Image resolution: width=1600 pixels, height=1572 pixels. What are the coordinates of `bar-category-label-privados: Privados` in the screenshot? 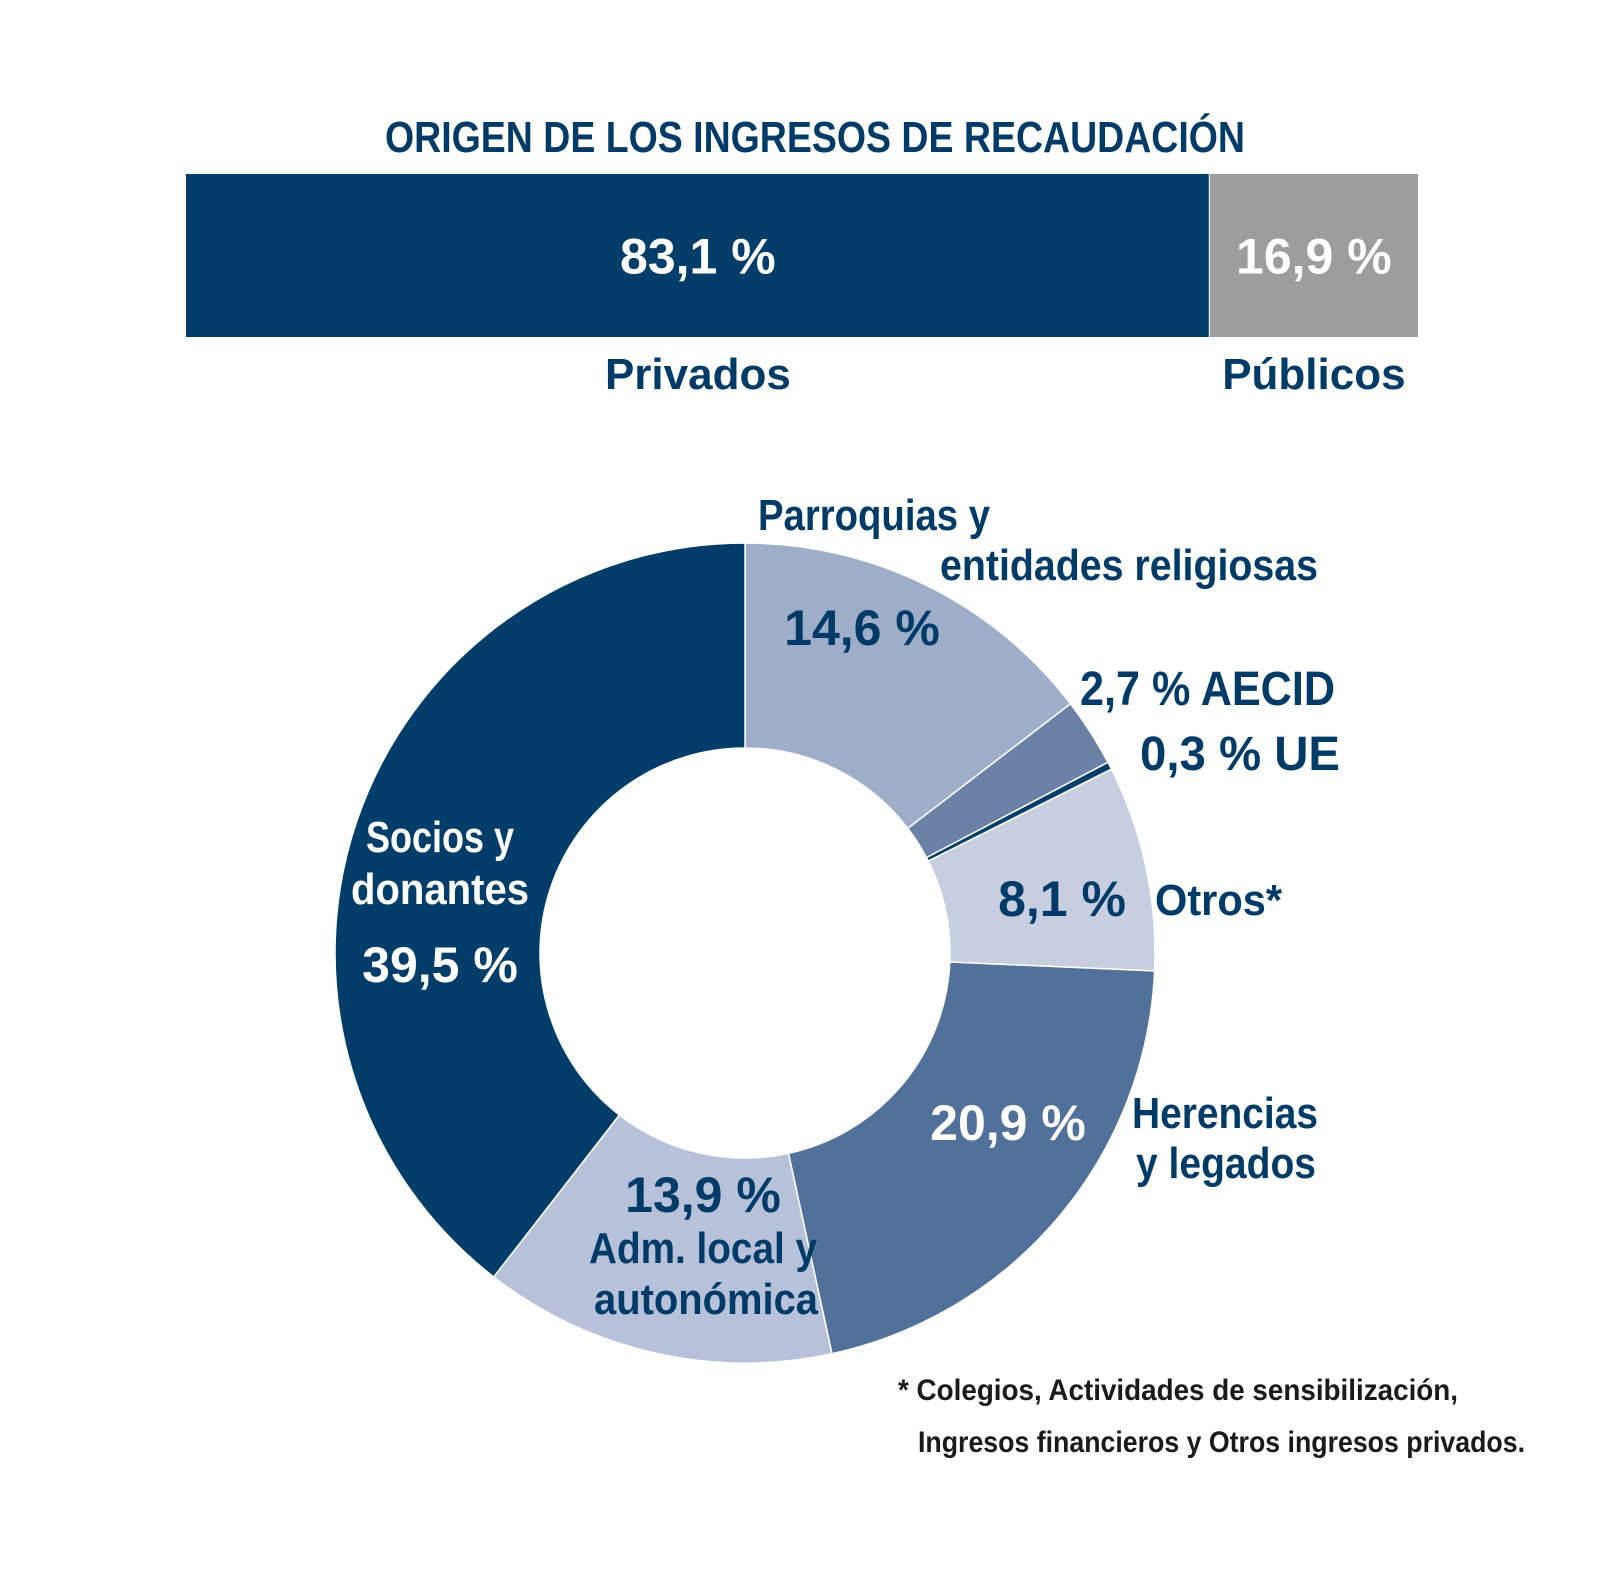 It's located at (698, 374).